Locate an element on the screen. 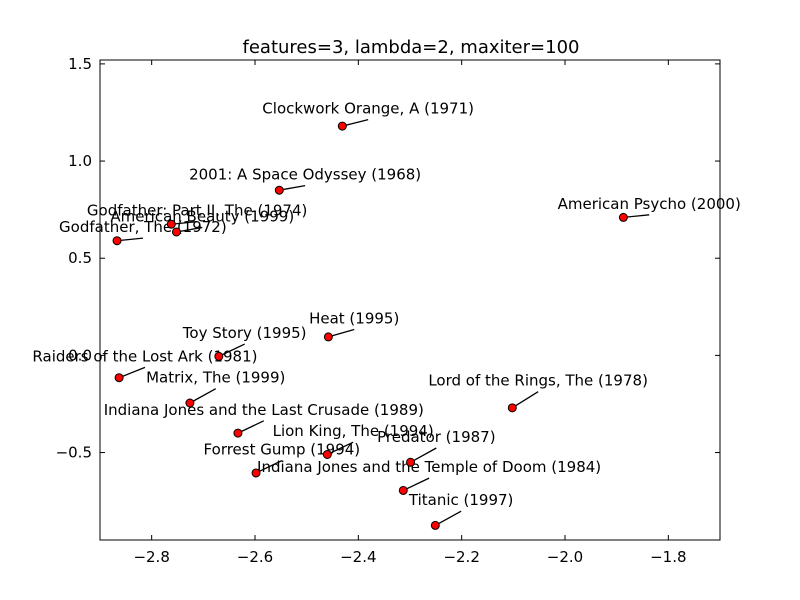 This screenshot has height=600, width=800. y-tick-label: 1.5 is located at coordinates (80, 64).